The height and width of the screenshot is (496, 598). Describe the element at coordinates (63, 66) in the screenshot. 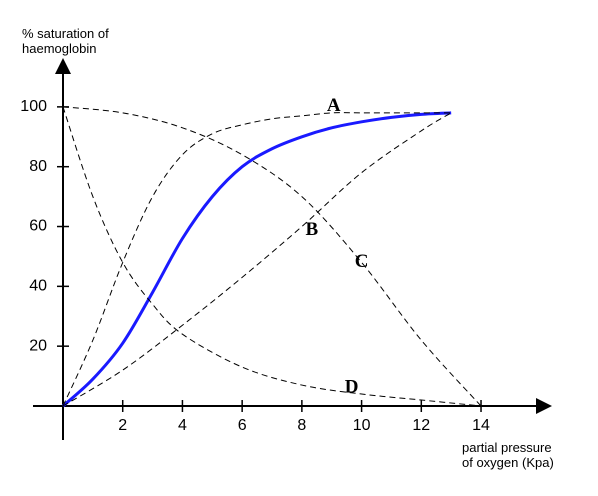

I see `y-axis-arrow` at that location.